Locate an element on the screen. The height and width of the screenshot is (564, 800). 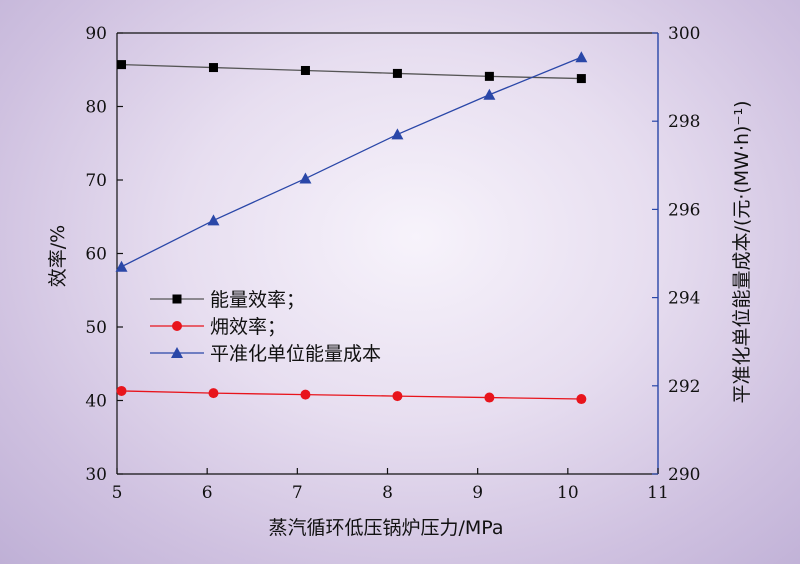
x-tick-label: 6 is located at coordinates (207, 493).